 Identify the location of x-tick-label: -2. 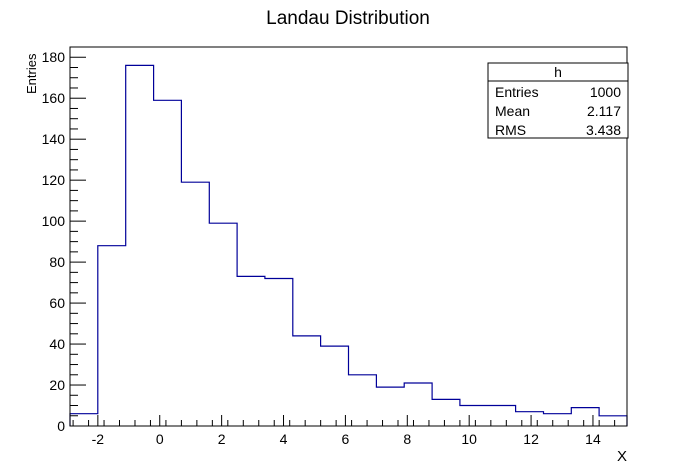
(98, 439).